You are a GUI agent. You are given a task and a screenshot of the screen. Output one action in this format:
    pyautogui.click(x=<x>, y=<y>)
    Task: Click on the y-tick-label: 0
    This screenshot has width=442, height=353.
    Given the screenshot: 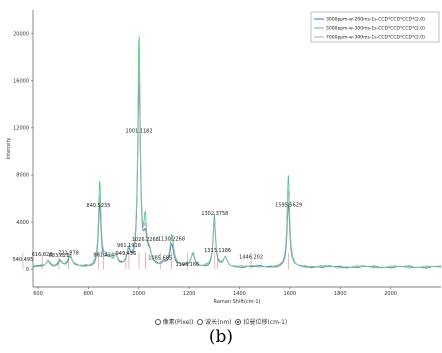 What is the action you would take?
    pyautogui.click(x=27, y=270)
    